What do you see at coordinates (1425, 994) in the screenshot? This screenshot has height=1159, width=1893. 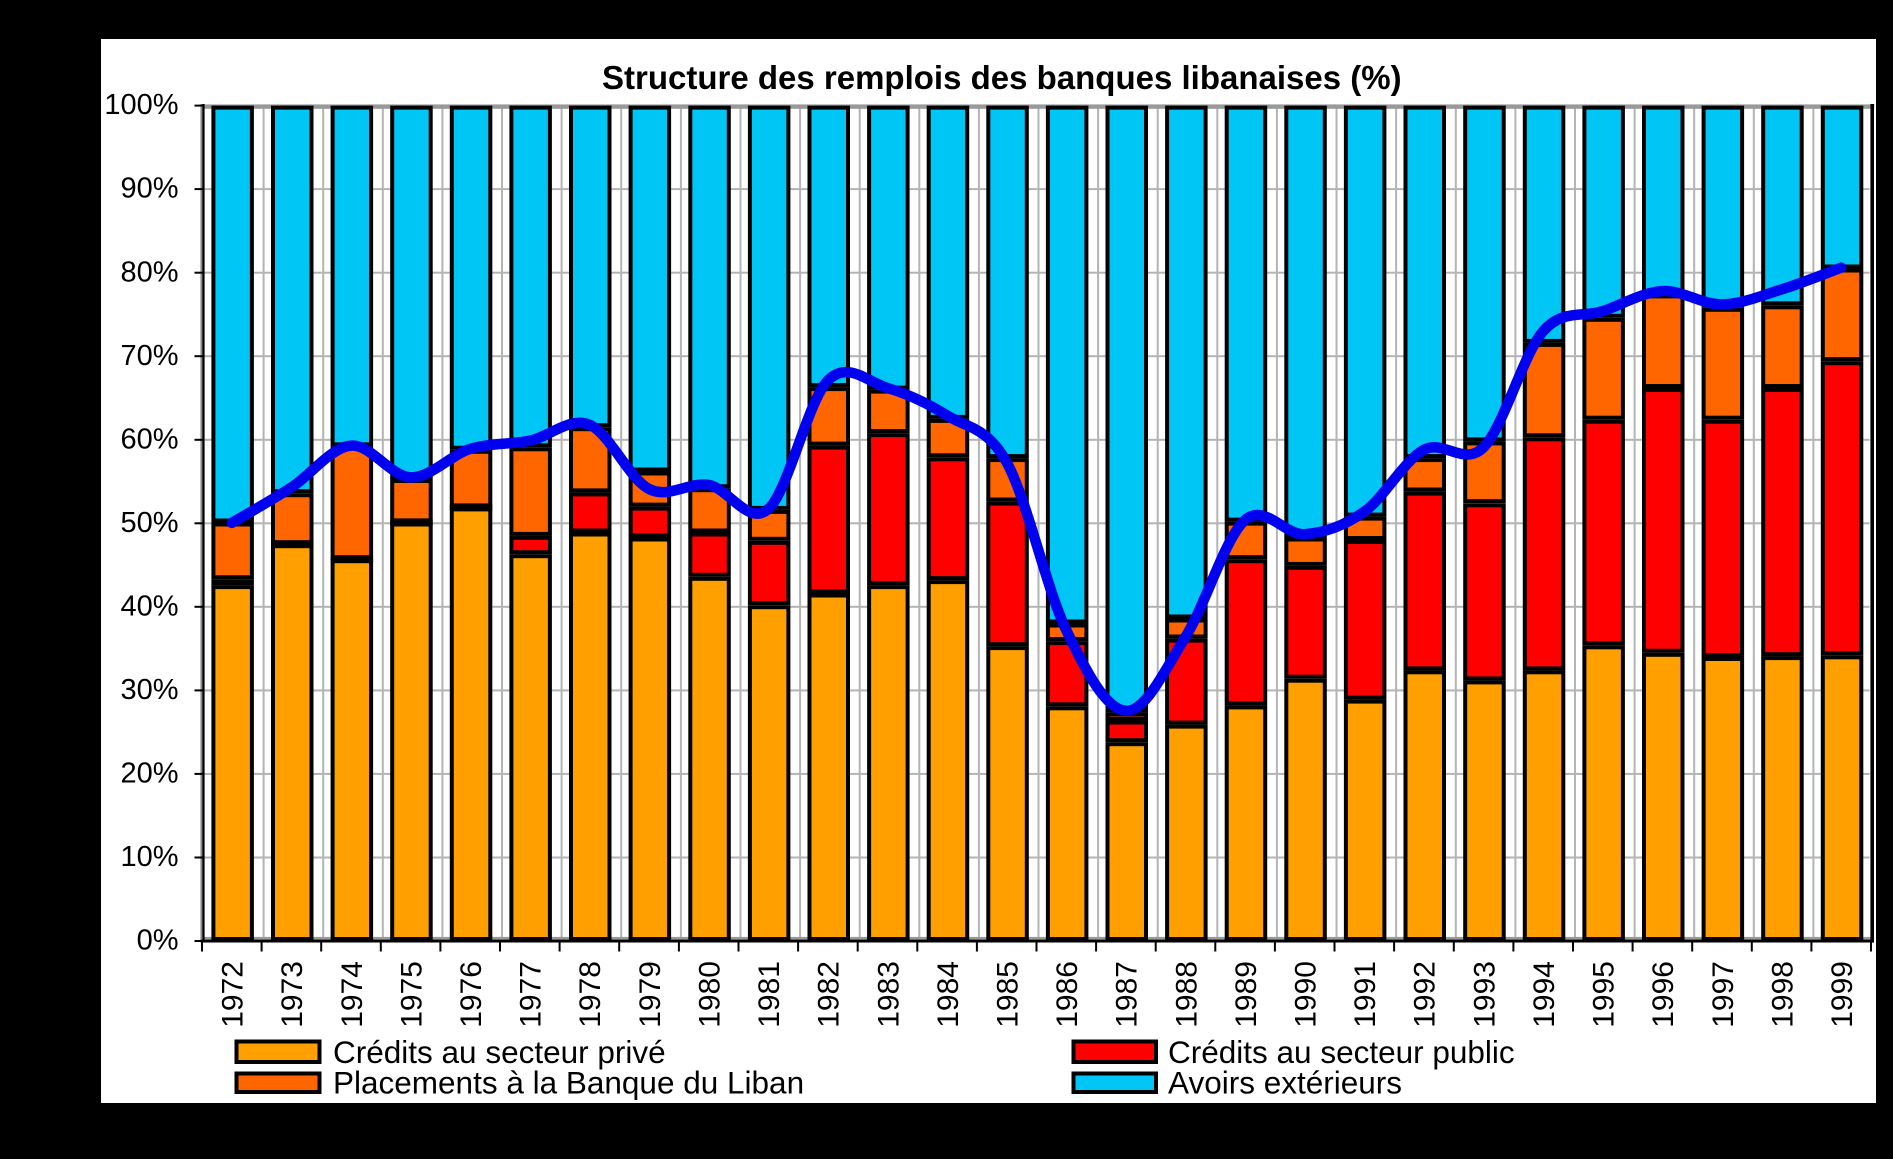 I see `svg-text: 1992` at bounding box center [1425, 994].